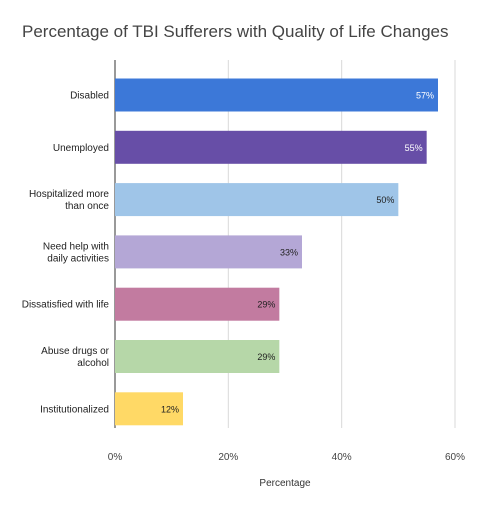 The height and width of the screenshot is (512, 479). I want to click on data-label: 12%, so click(170, 409).